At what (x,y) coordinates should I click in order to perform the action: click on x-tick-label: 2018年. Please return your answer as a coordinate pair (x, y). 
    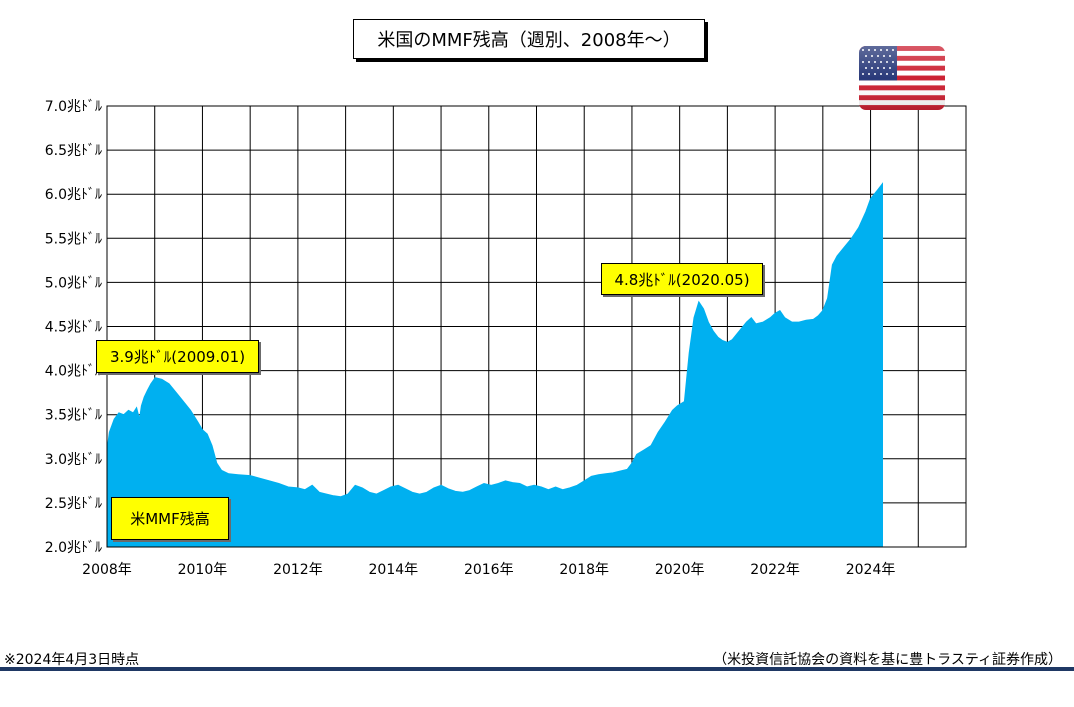
    Looking at the image, I should click on (584, 570).